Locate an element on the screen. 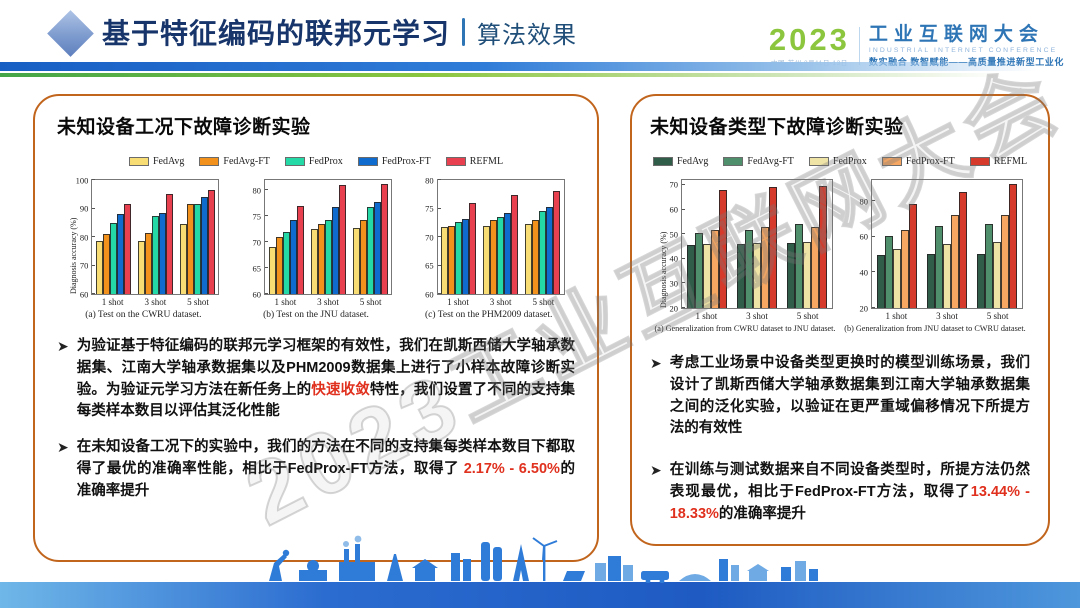 The height and width of the screenshot is (608, 1080). y-axis-label: Diagnosis accuracy (%) is located at coordinates (74, 255).